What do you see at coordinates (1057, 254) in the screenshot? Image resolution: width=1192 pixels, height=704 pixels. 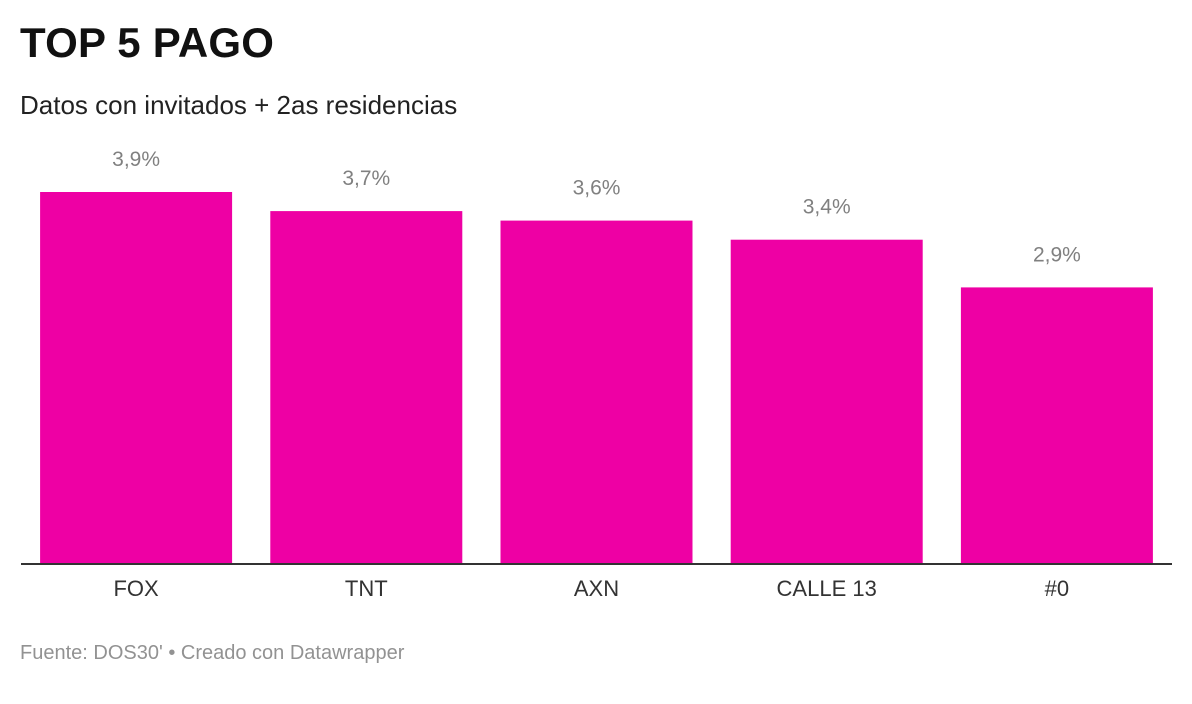 I see `value-label: 2,9%` at bounding box center [1057, 254].